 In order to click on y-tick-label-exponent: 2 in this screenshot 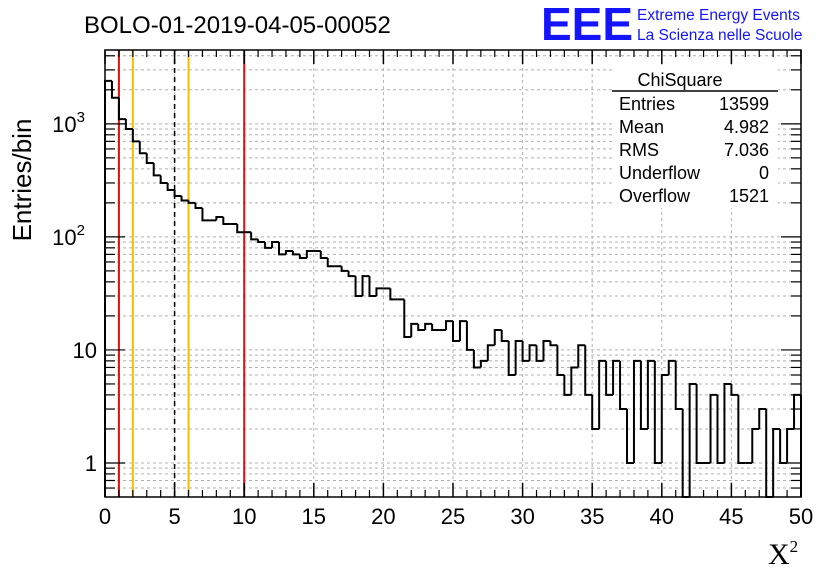, I will do `click(81, 230)`.